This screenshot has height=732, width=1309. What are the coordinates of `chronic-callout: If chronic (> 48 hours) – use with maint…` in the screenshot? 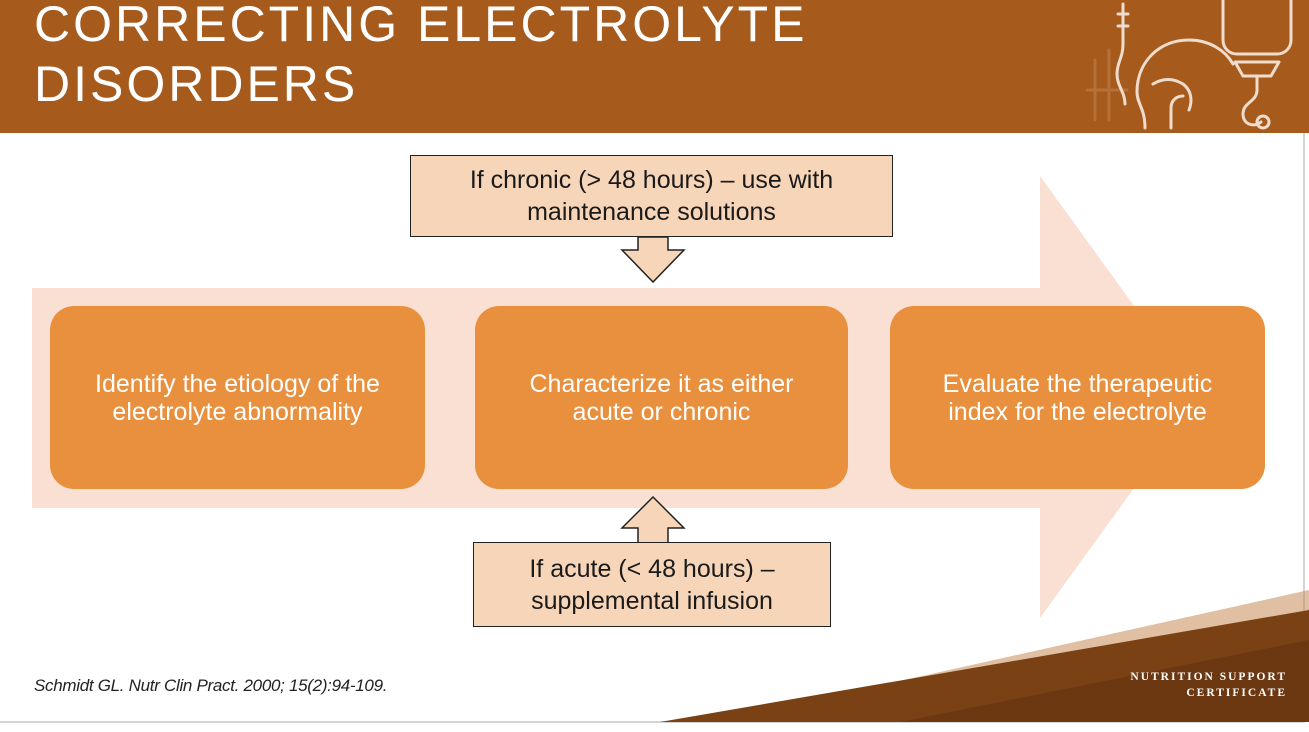 It's located at (651, 196).